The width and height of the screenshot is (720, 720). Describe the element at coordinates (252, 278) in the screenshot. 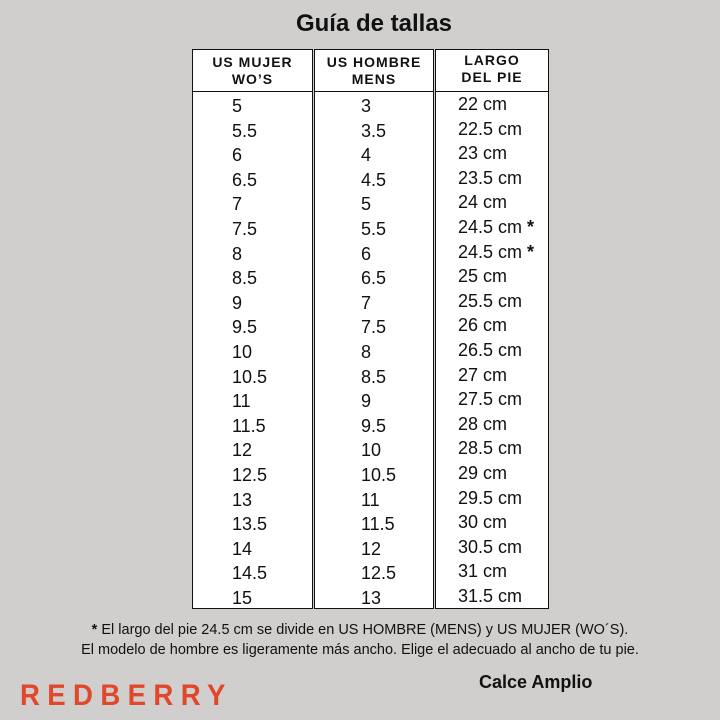

I see `table-cell: 8.5` at that location.